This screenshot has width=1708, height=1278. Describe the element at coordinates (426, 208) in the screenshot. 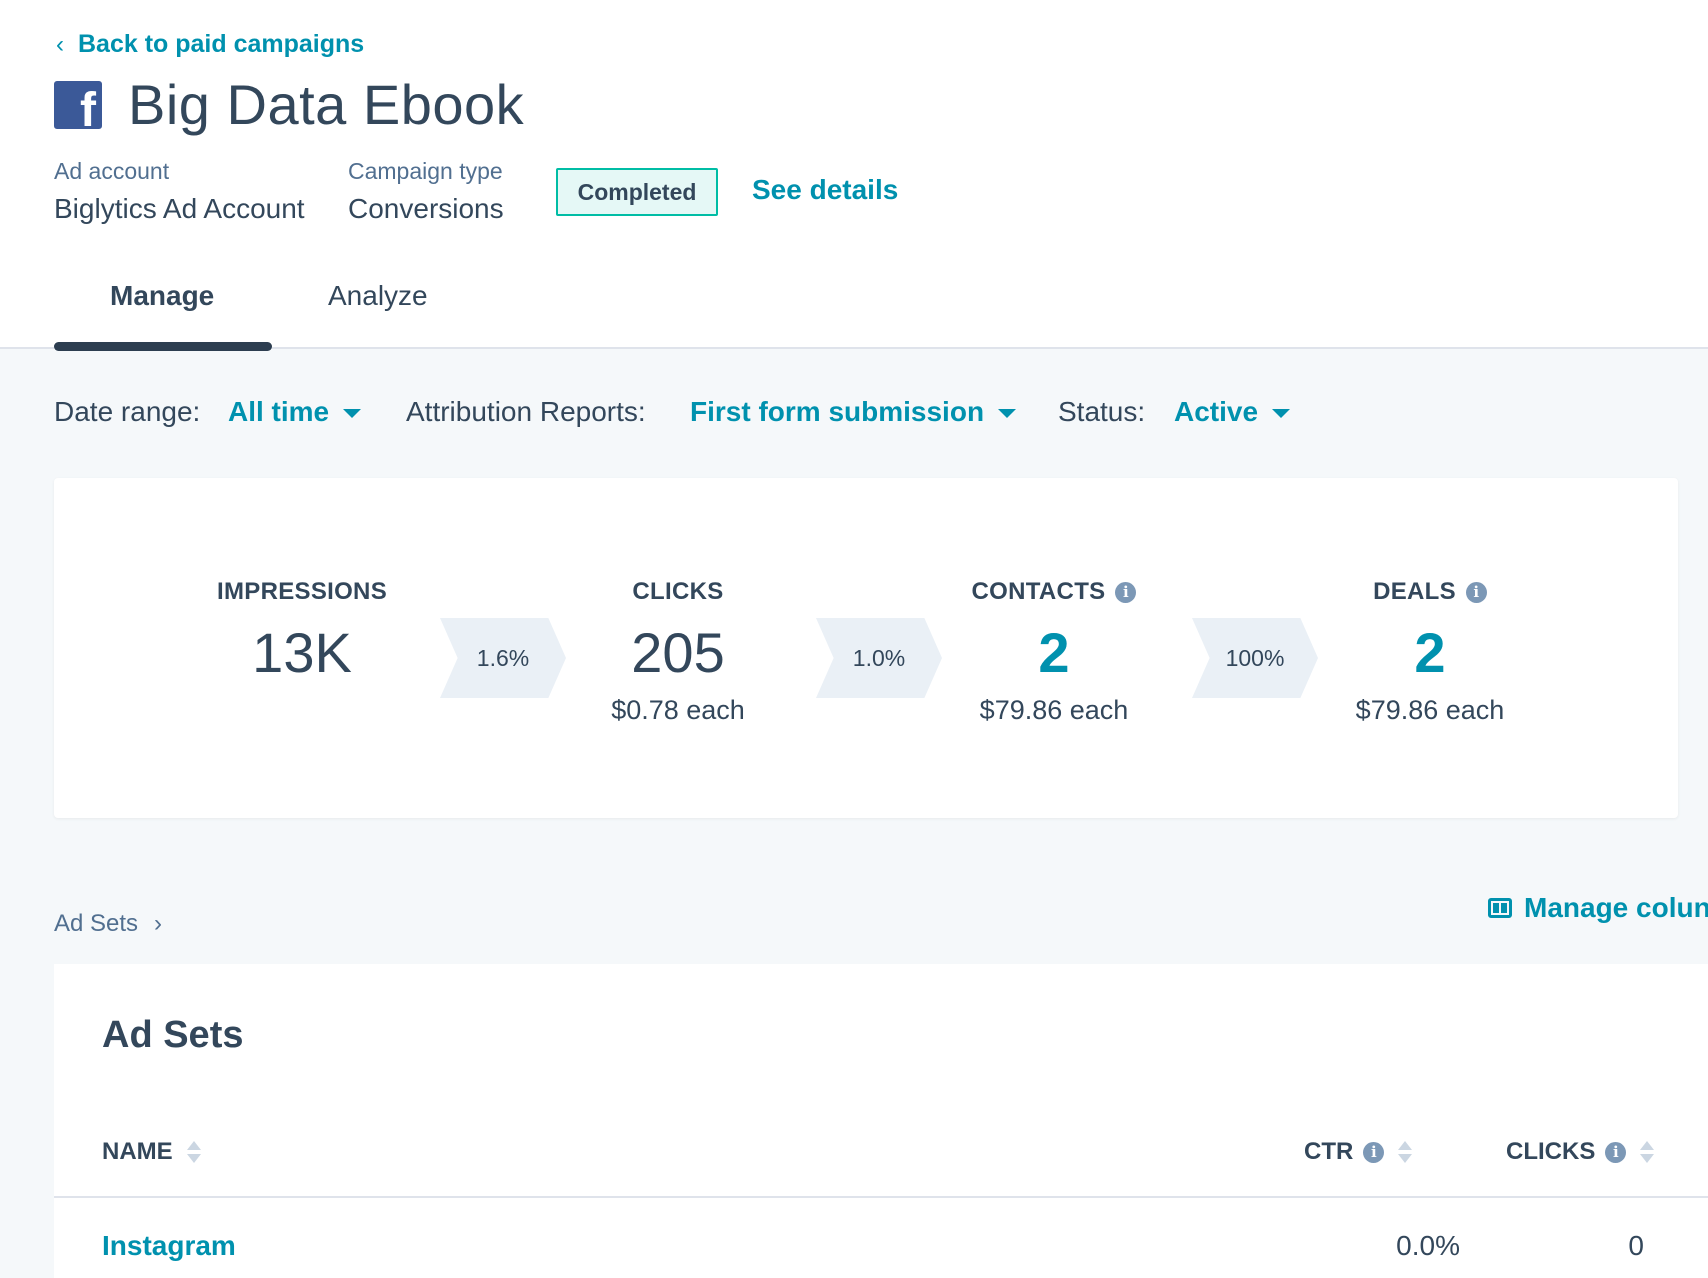

I see `campaign-type-value: Conversions` at that location.